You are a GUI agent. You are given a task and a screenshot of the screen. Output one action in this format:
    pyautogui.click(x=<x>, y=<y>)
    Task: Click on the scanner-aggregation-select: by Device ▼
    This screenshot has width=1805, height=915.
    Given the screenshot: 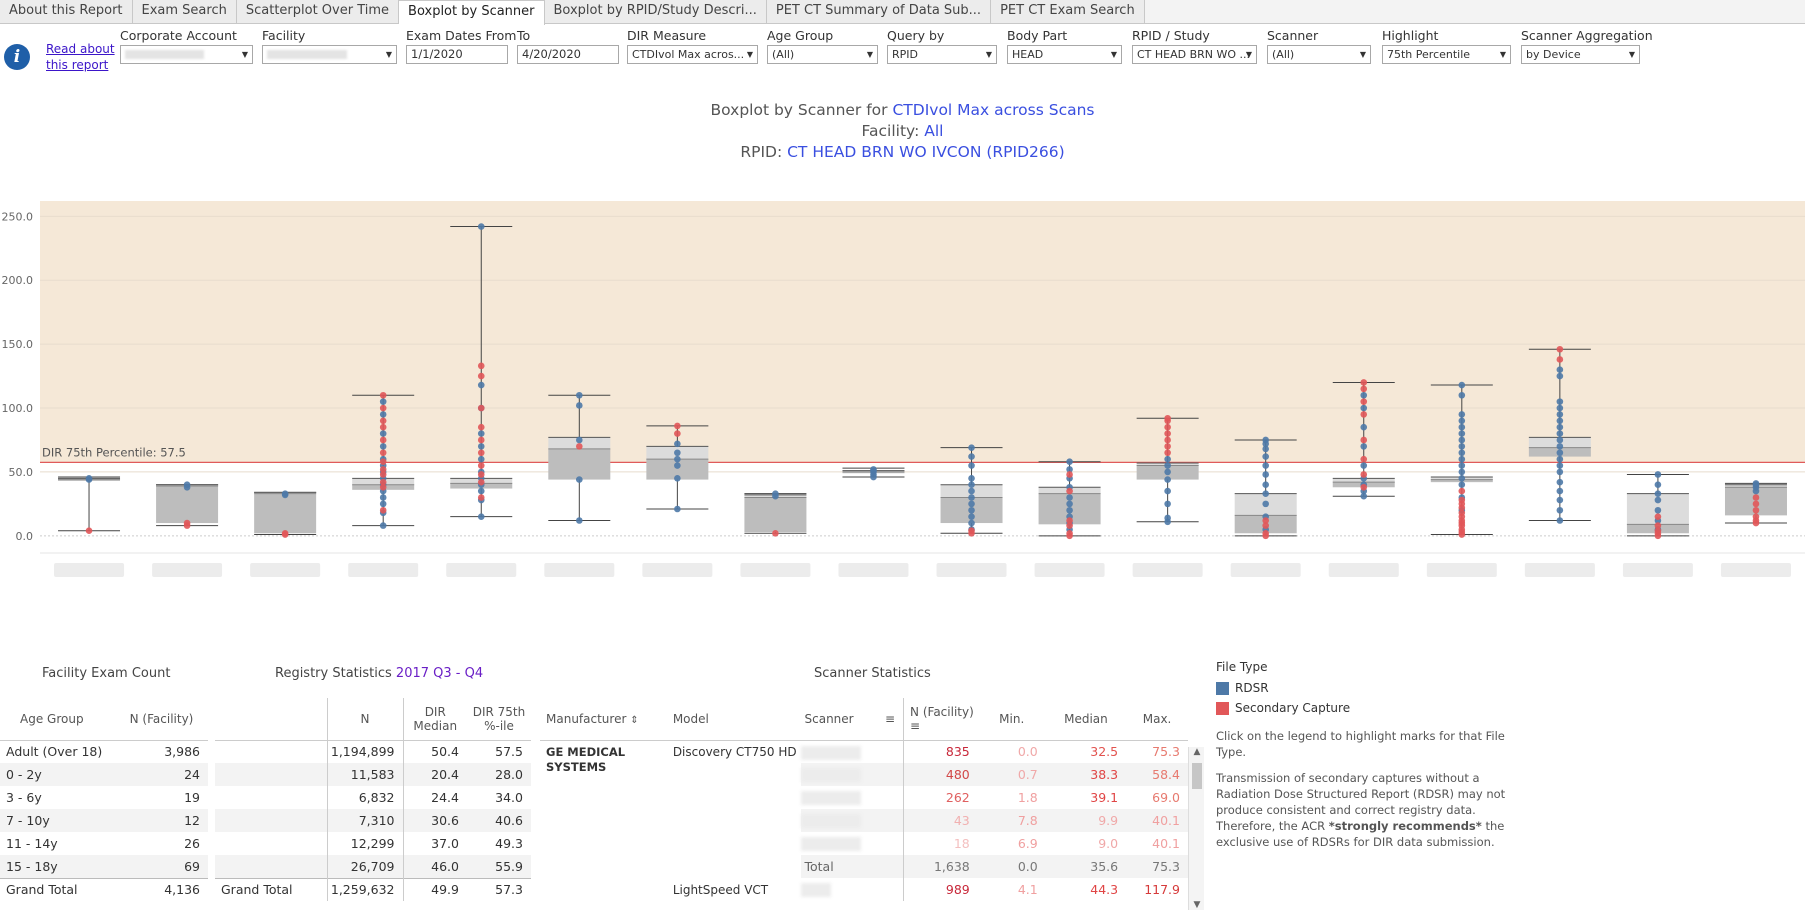 What is the action you would take?
    pyautogui.click(x=1580, y=54)
    